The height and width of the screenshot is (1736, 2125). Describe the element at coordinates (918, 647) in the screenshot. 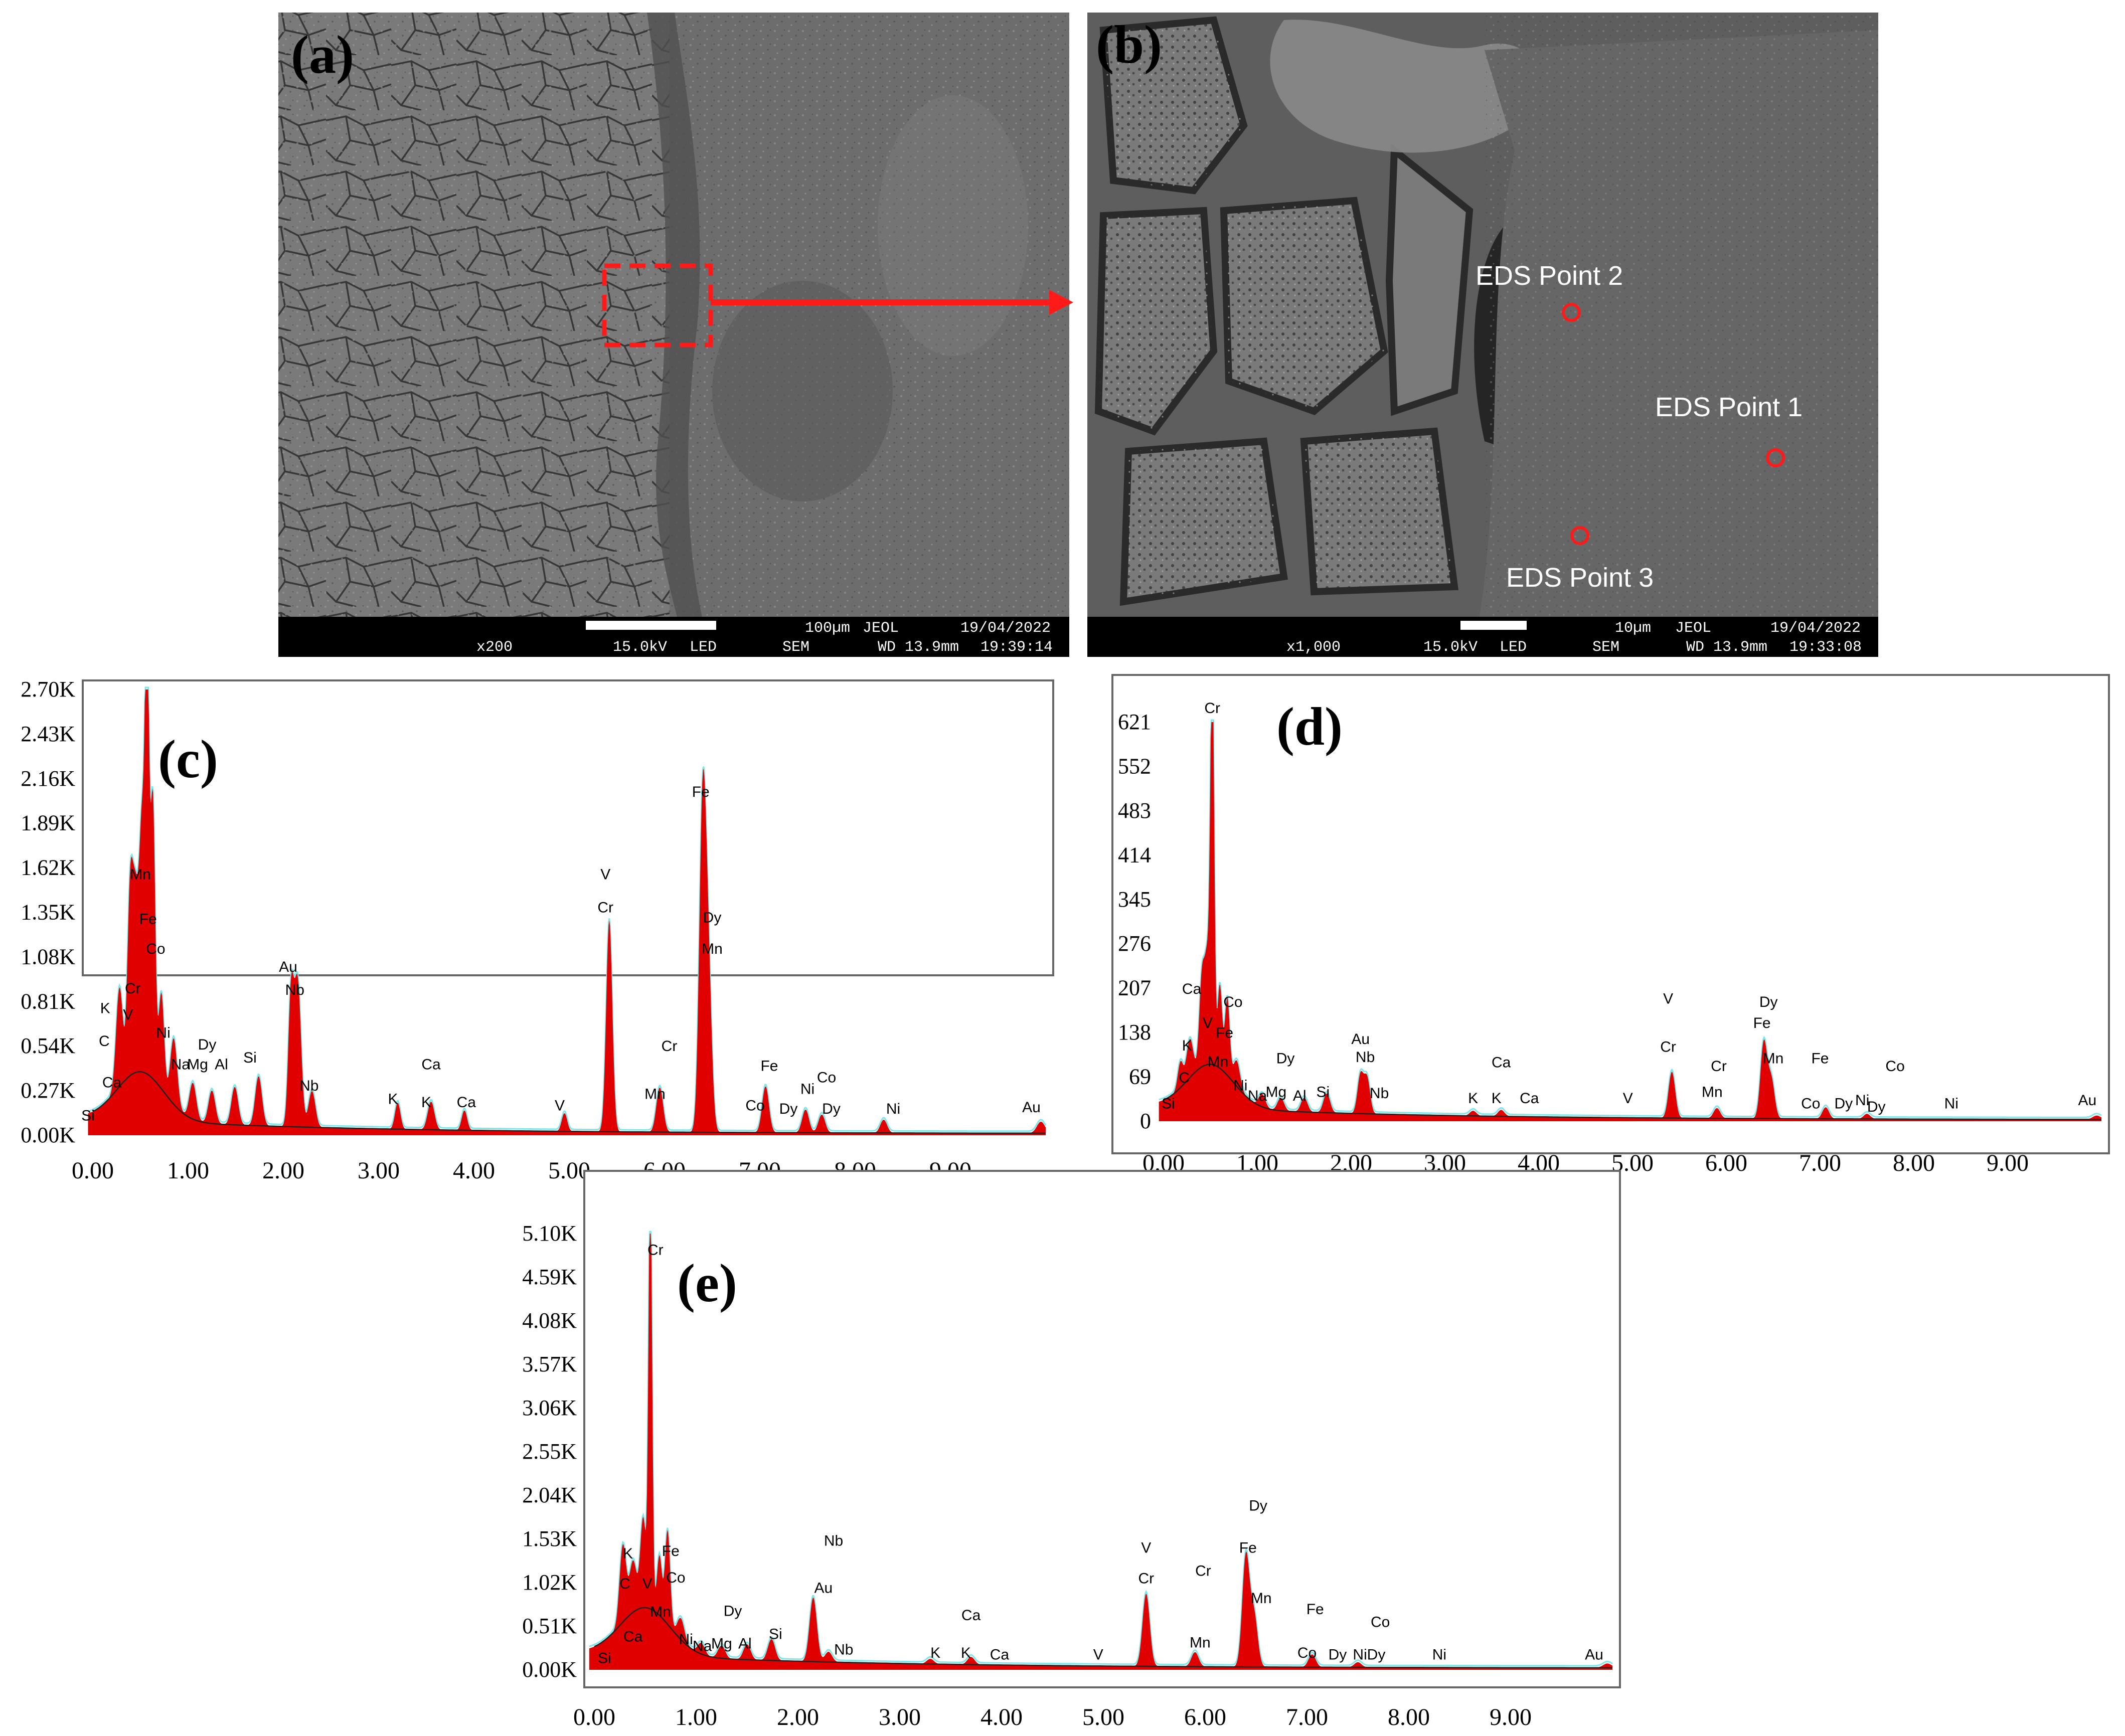

I see `sem-wd-a: WD 13.9mm` at that location.